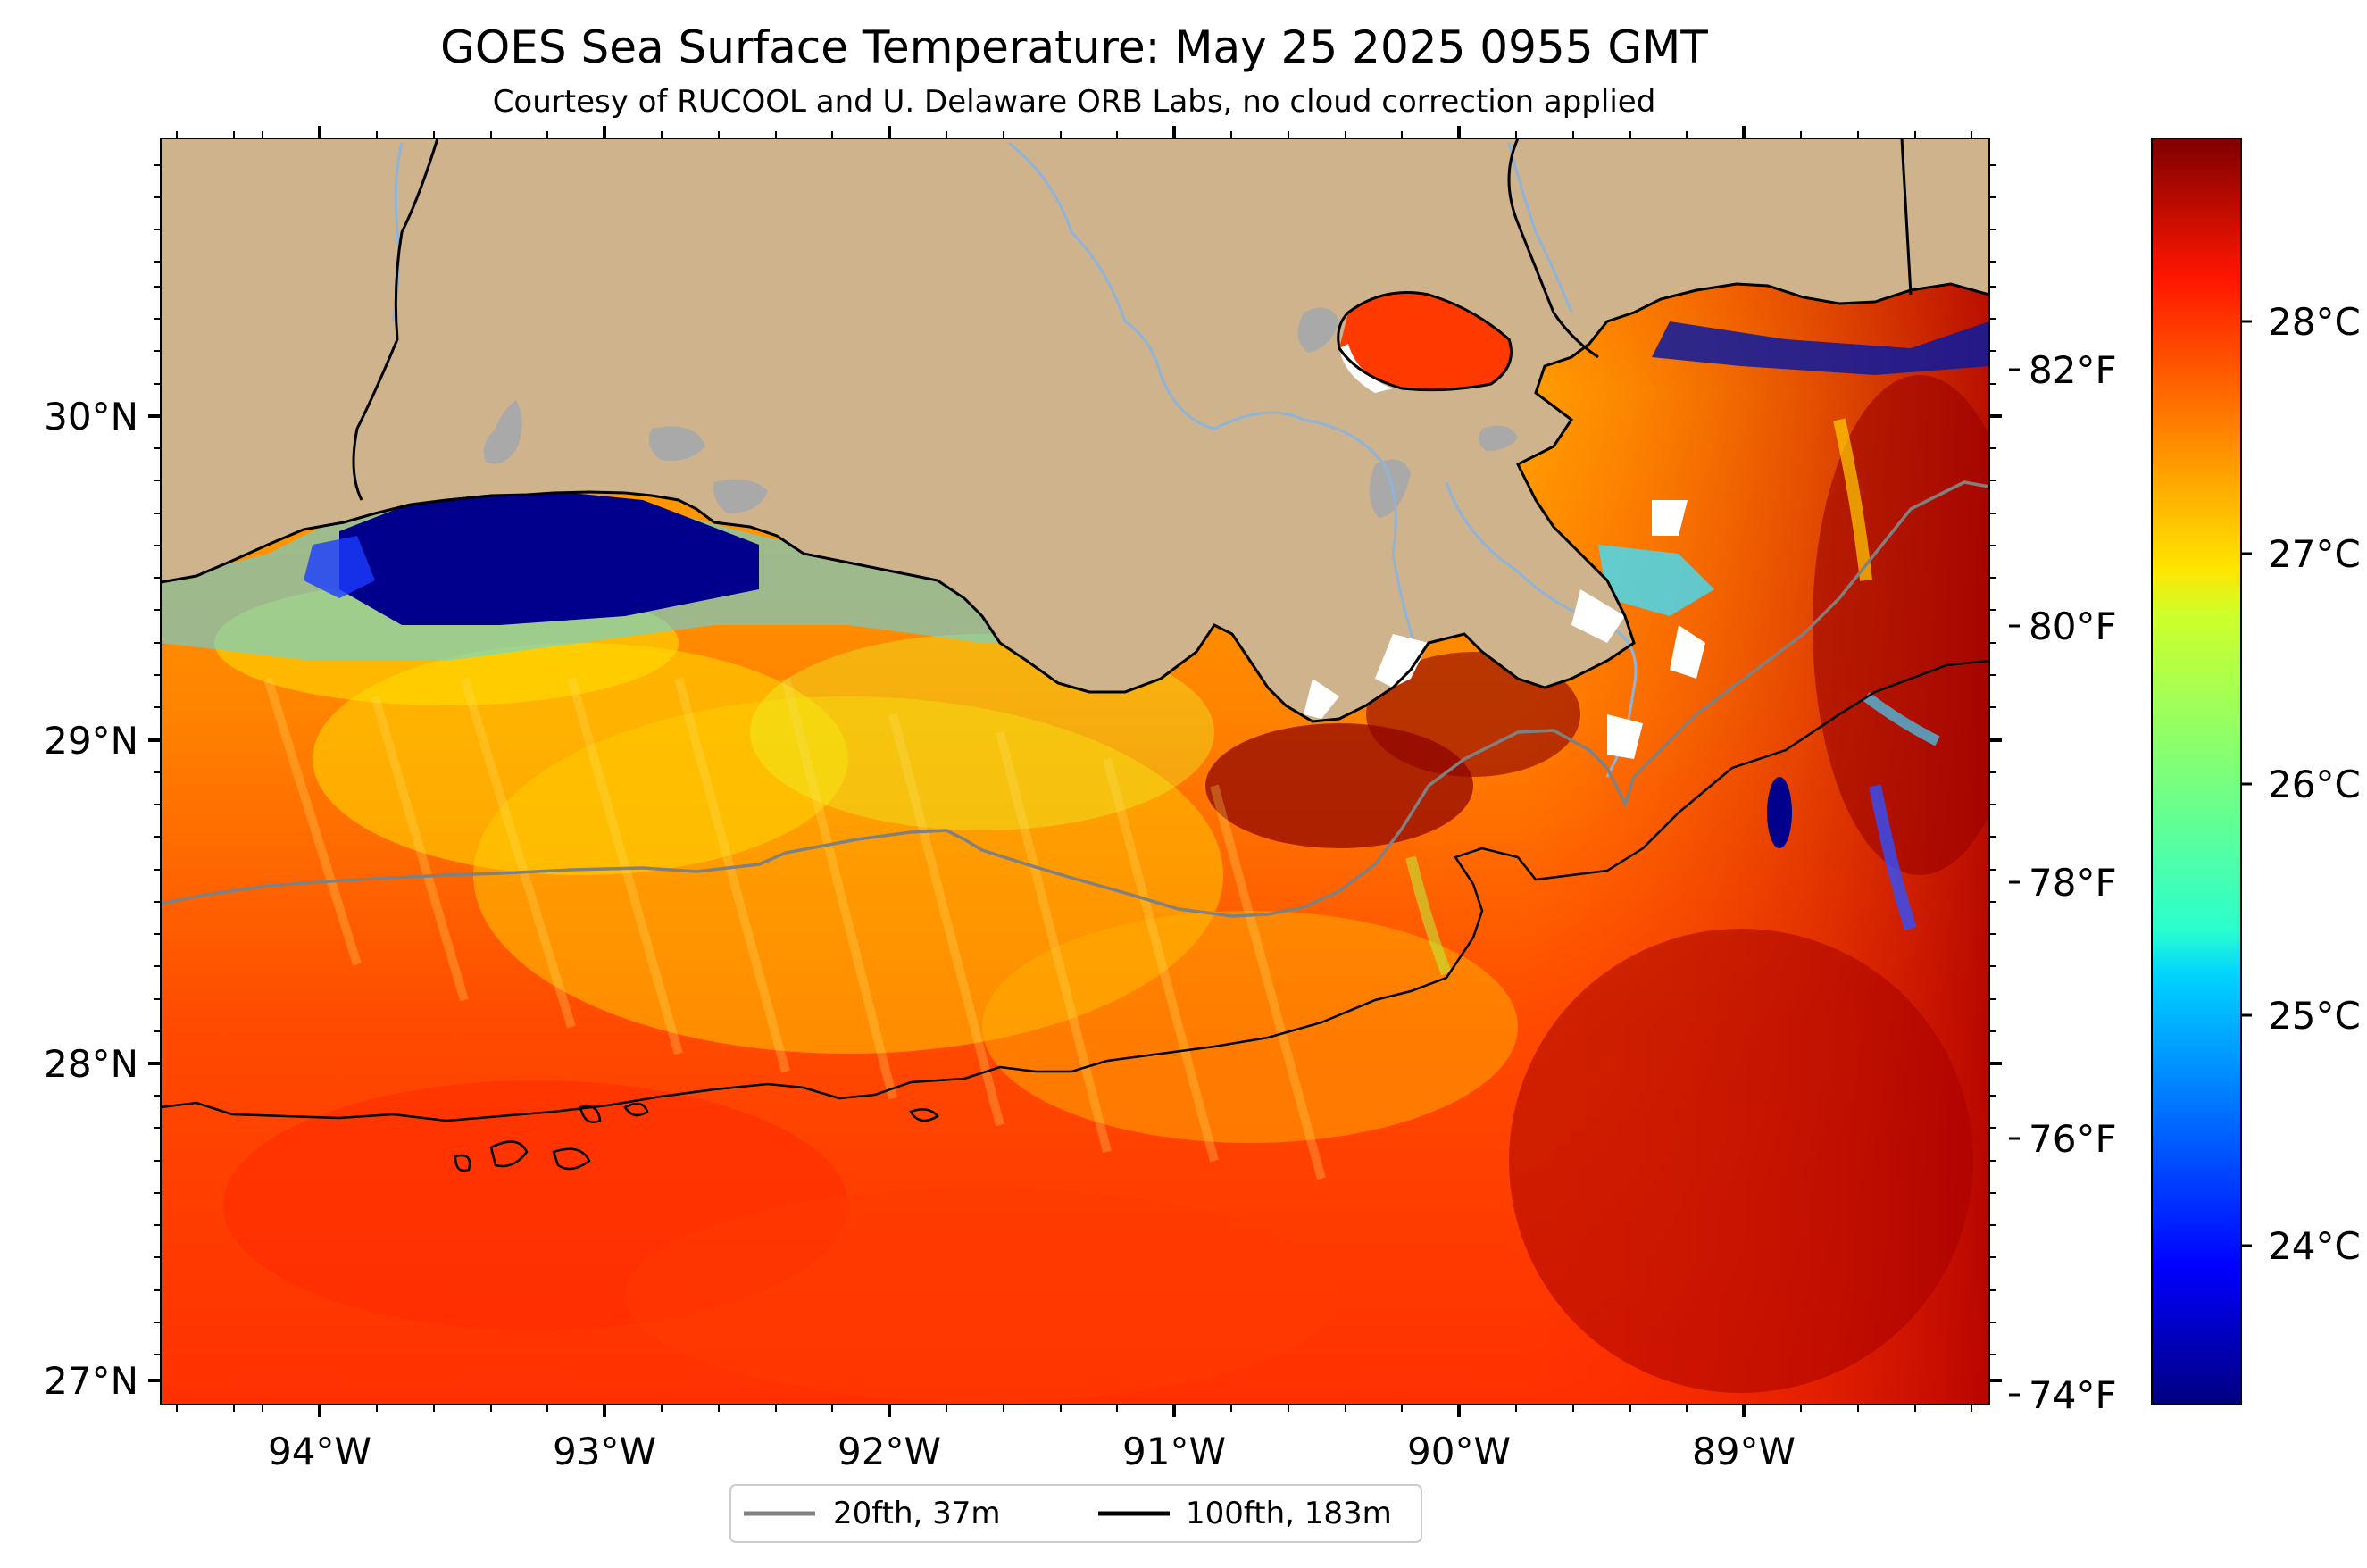 Image resolution: width=2367 pixels, height=1568 pixels. I want to click on lon-label-94w: 94°W, so click(319, 1451).